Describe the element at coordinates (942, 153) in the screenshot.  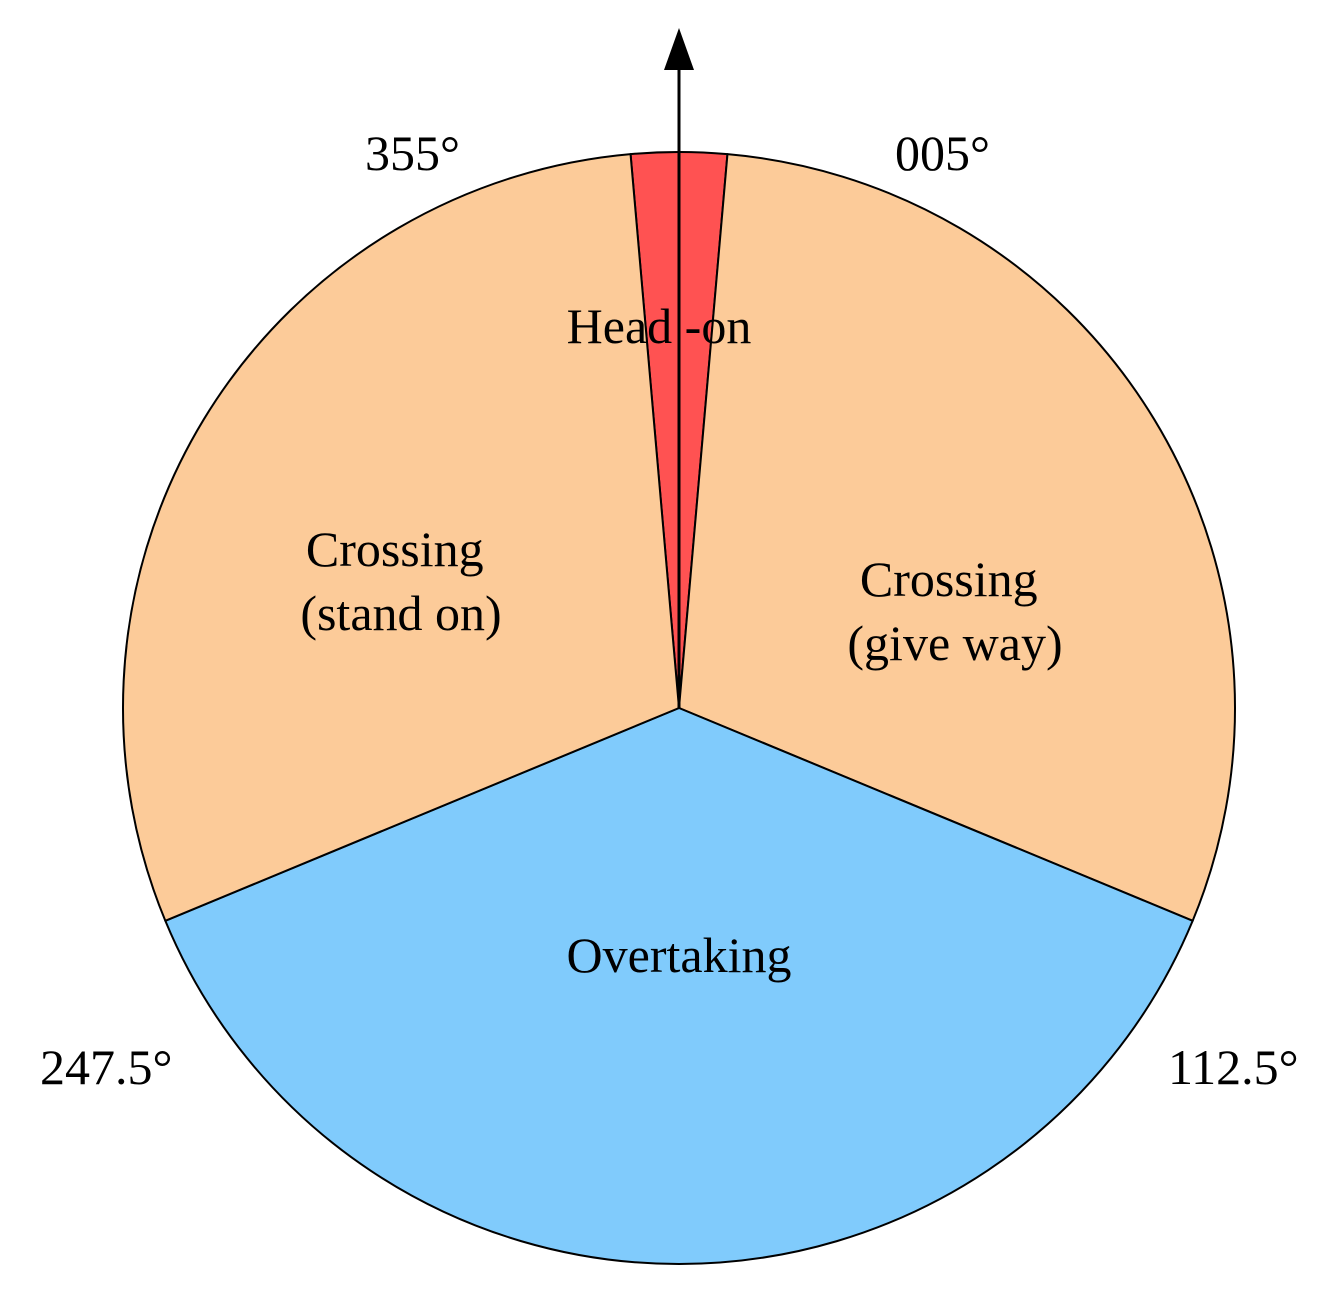
I see `bearing-label-005: 005°` at that location.